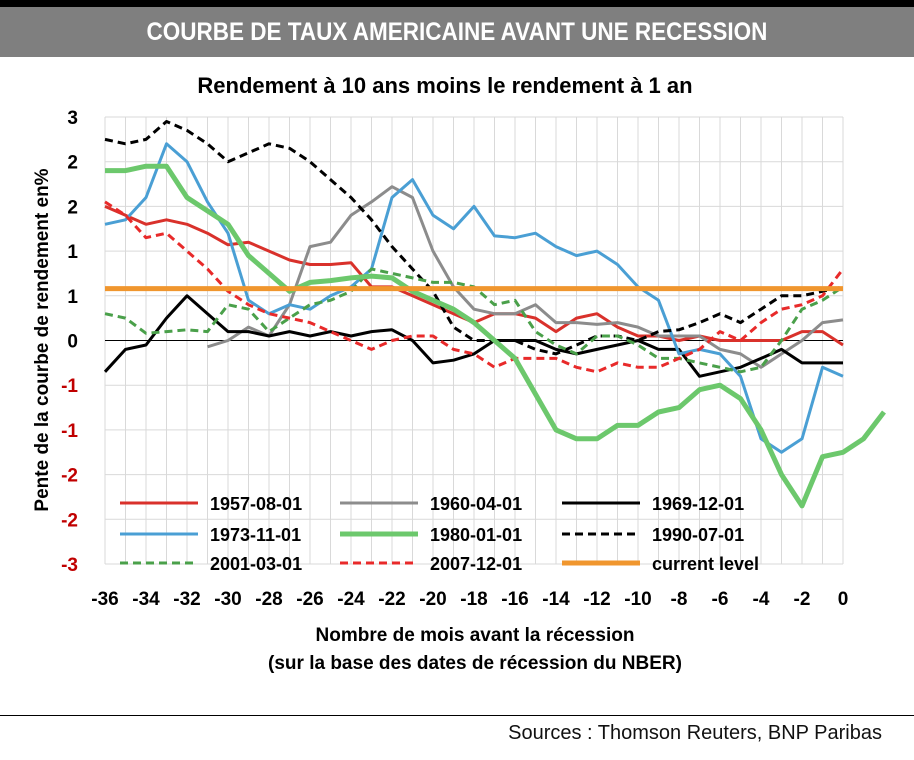  I want to click on legend-label: 1960-04-01, so click(476, 504).